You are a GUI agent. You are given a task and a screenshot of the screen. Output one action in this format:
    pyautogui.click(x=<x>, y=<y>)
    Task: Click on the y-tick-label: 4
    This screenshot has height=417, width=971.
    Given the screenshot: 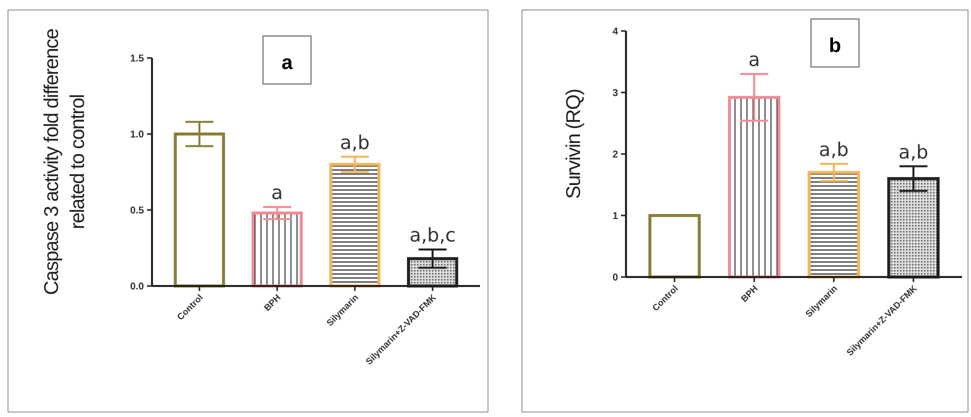 What is the action you would take?
    pyautogui.click(x=615, y=32)
    